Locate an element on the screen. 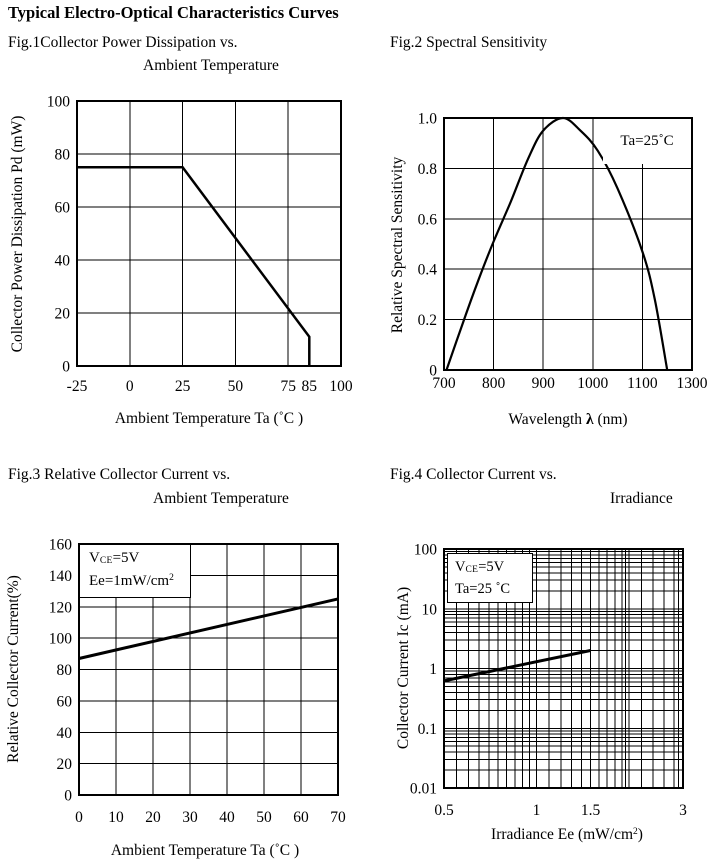  lambda-symbol: λ is located at coordinates (589, 419).